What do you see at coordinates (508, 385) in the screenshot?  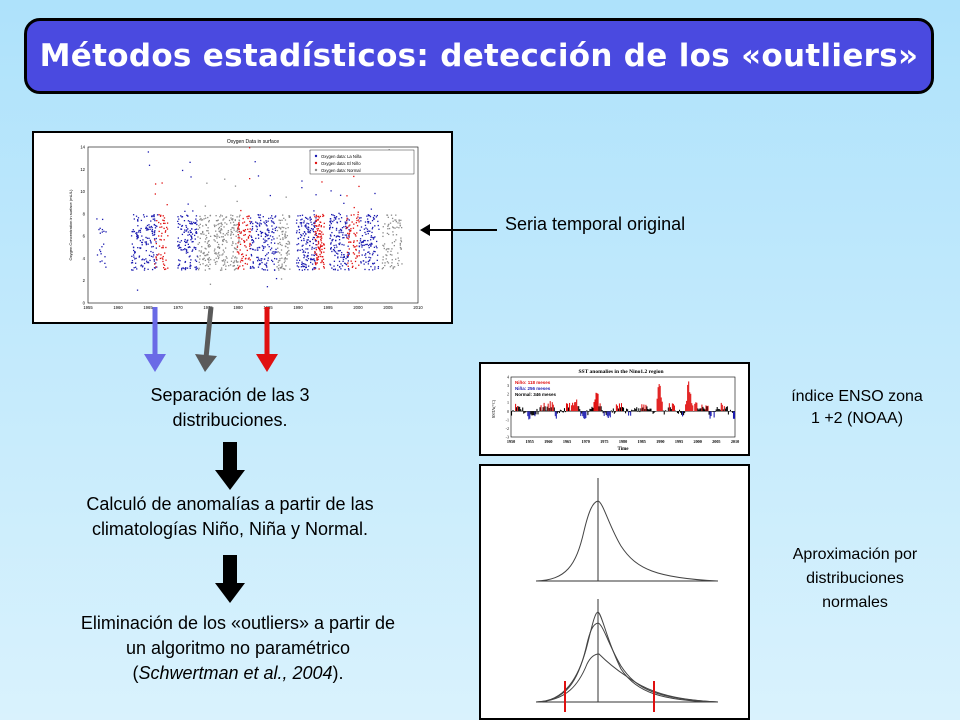 I see `sst-y-tick-label: 3` at bounding box center [508, 385].